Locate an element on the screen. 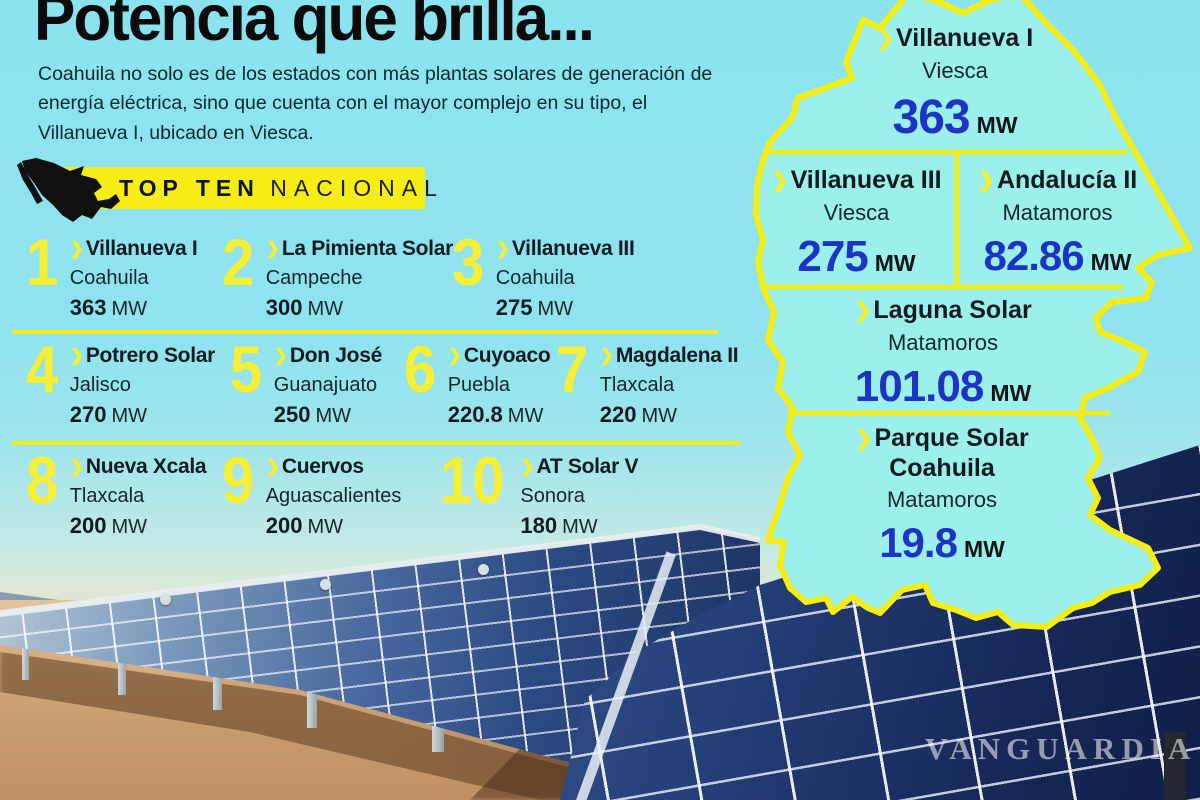  mexico-map-icon is located at coordinates (68, 190).